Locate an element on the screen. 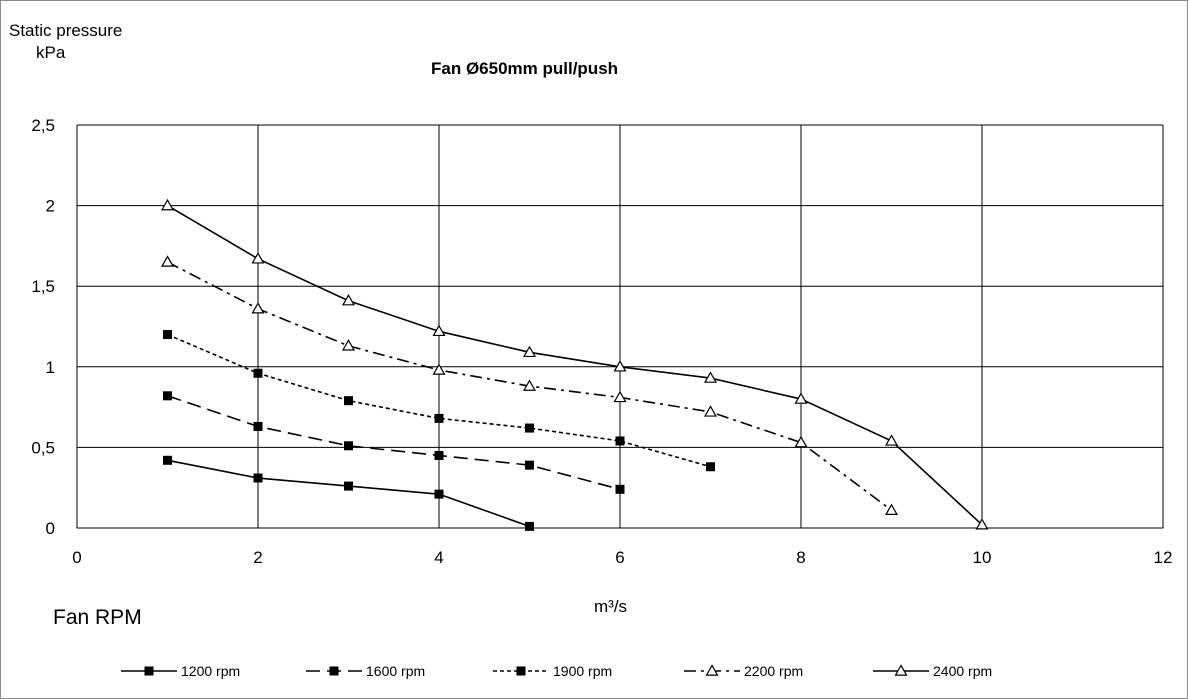 The image size is (1188, 699). legend: 1200 rpm 1600 rpm 1900 rpm 2200 rpm 2400 rpm is located at coordinates (556, 671).